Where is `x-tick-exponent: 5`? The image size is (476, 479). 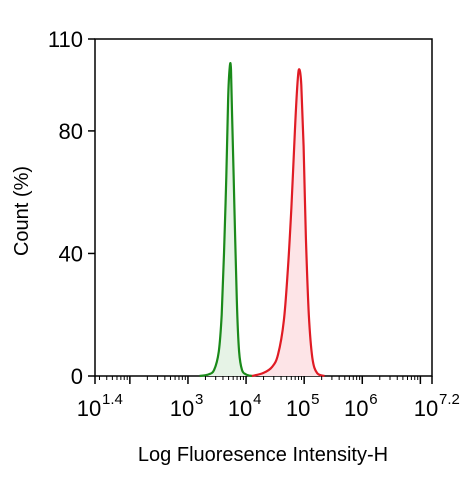
x-tick-exponent: 5 is located at coordinates (315, 399).